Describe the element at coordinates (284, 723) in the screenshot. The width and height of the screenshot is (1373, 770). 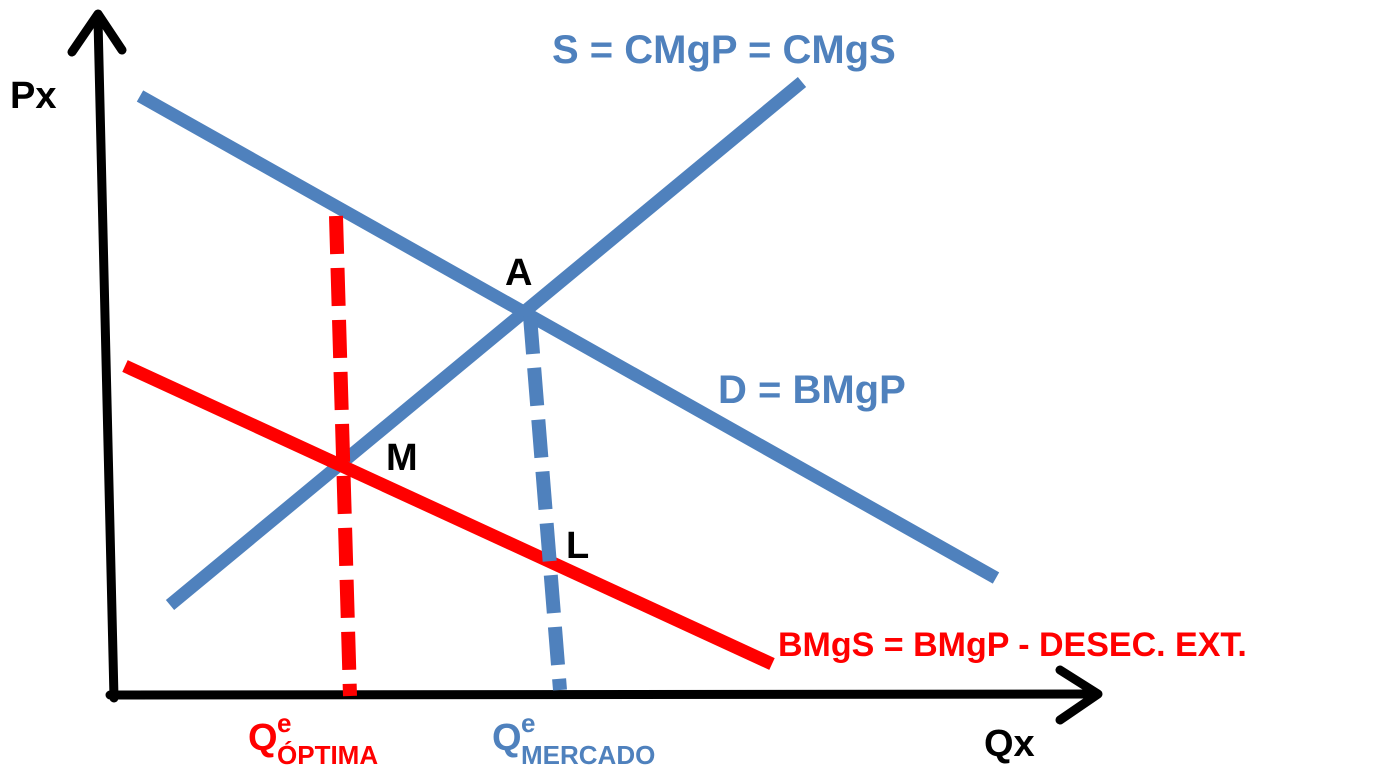
I see `optimal-quantity-superscript: e` at that location.